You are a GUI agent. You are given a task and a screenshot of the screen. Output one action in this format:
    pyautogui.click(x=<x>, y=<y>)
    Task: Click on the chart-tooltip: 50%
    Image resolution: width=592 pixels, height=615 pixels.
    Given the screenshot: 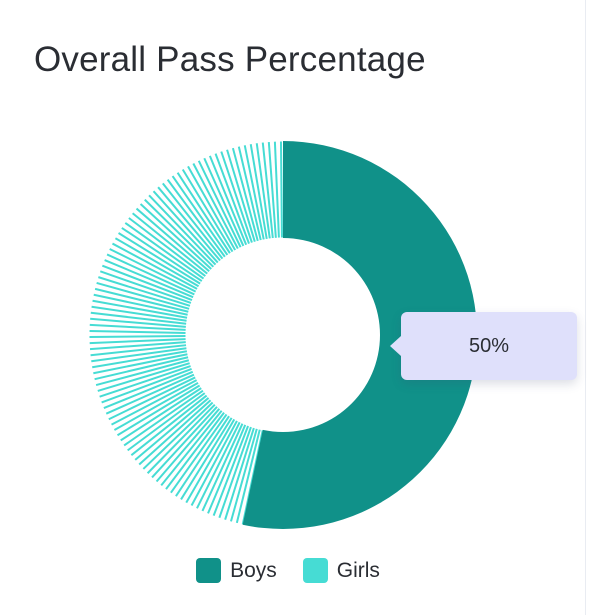 What is the action you would take?
    pyautogui.click(x=483, y=346)
    